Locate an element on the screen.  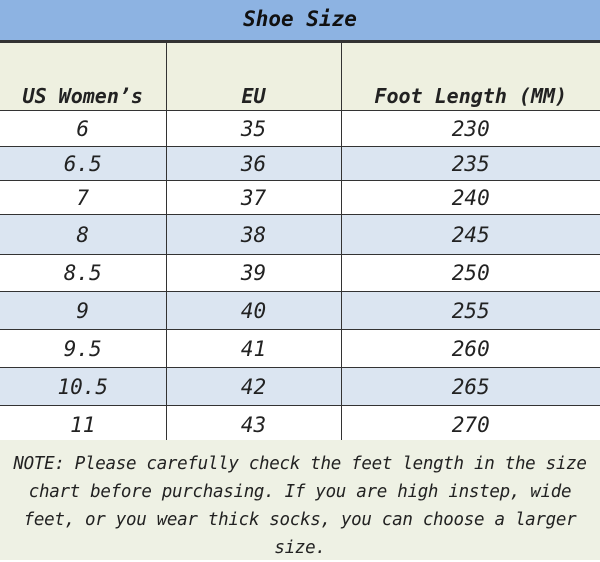
table-row: 9.5 41 260 is located at coordinates (300, 348).